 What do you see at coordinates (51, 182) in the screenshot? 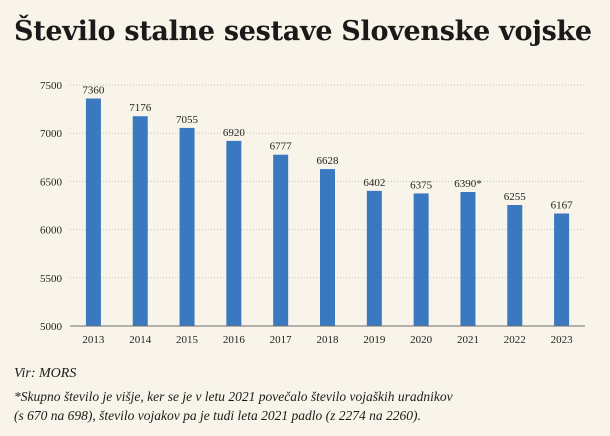
I see `y-tick-label: 6500` at bounding box center [51, 182].